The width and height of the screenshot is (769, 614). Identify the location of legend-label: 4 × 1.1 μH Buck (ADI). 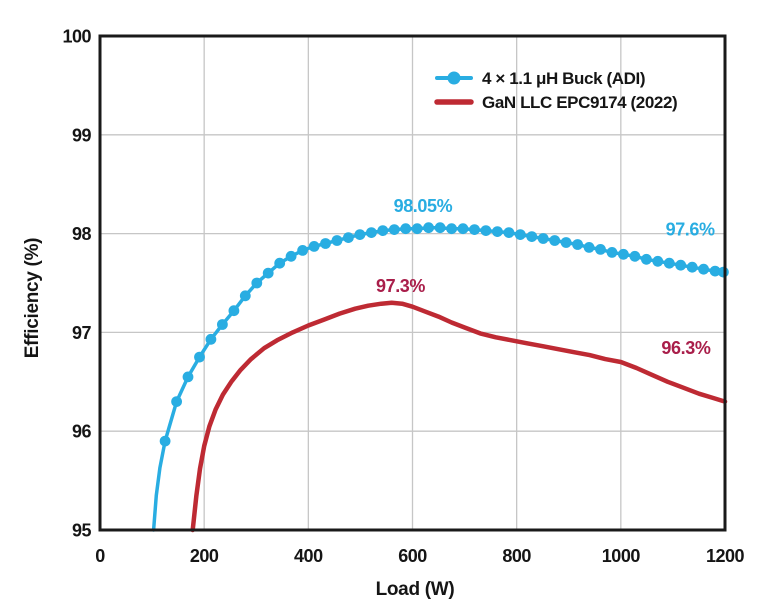
(563, 78).